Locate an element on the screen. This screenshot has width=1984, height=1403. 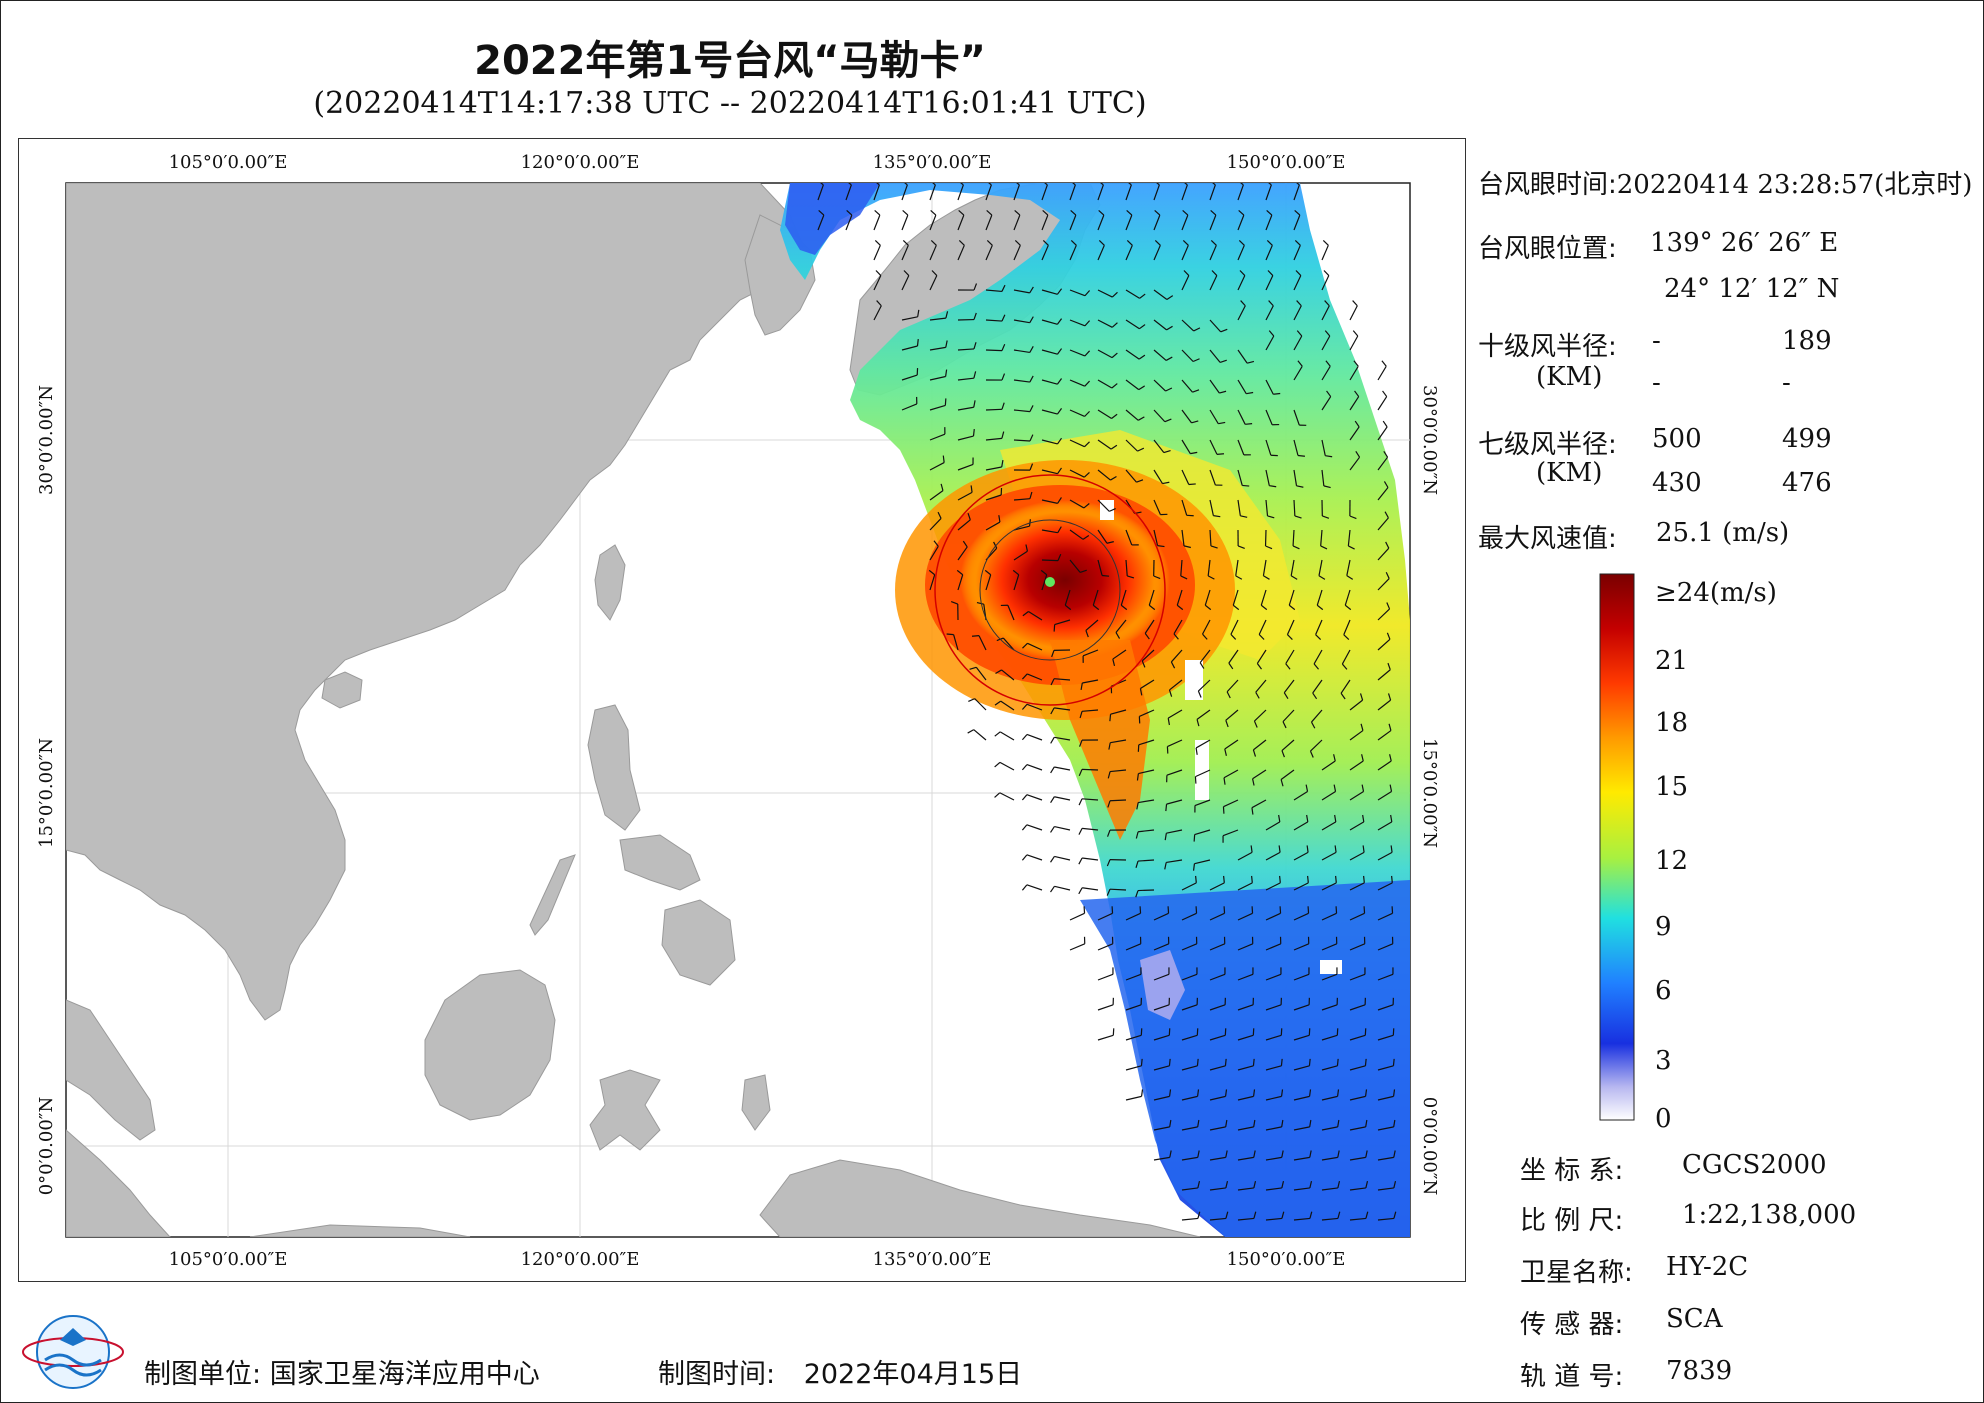
sulawesi-island is located at coordinates (625, 1110).